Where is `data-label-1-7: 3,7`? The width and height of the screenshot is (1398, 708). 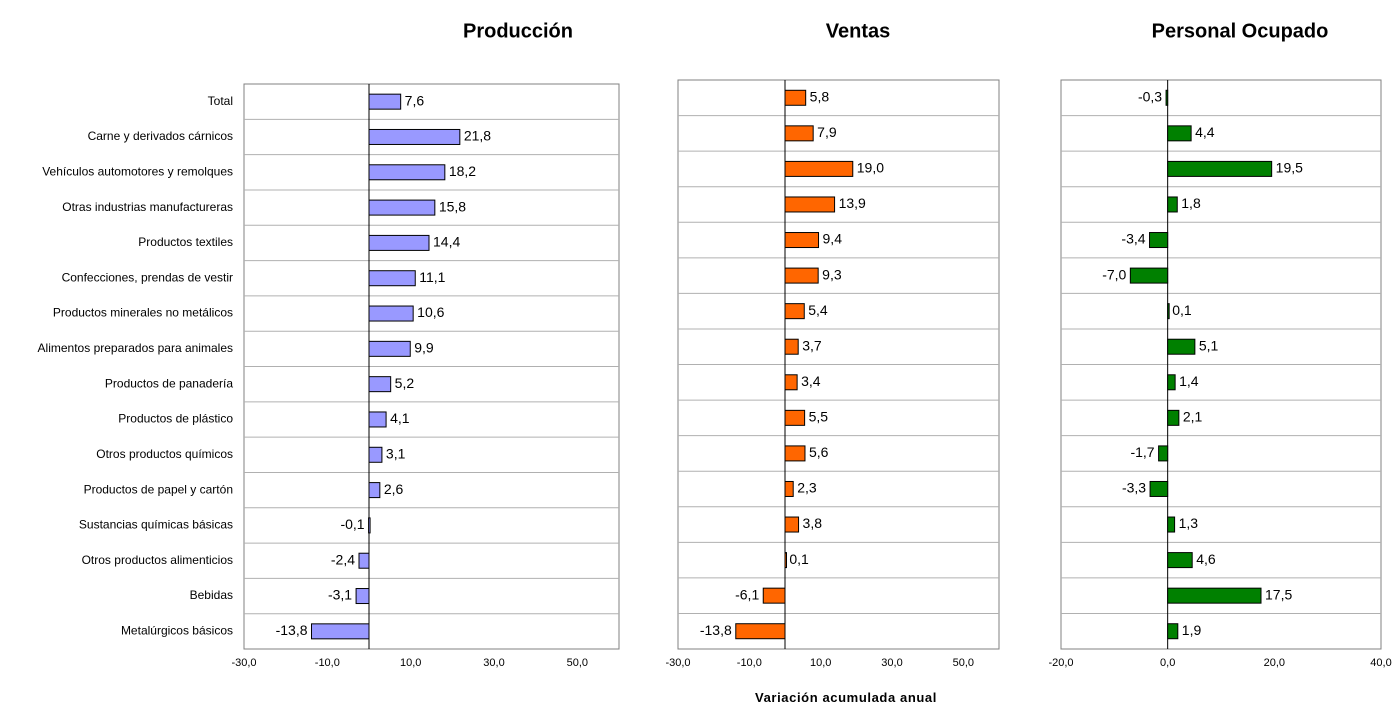
data-label-1-7: 3,7 is located at coordinates (812, 345).